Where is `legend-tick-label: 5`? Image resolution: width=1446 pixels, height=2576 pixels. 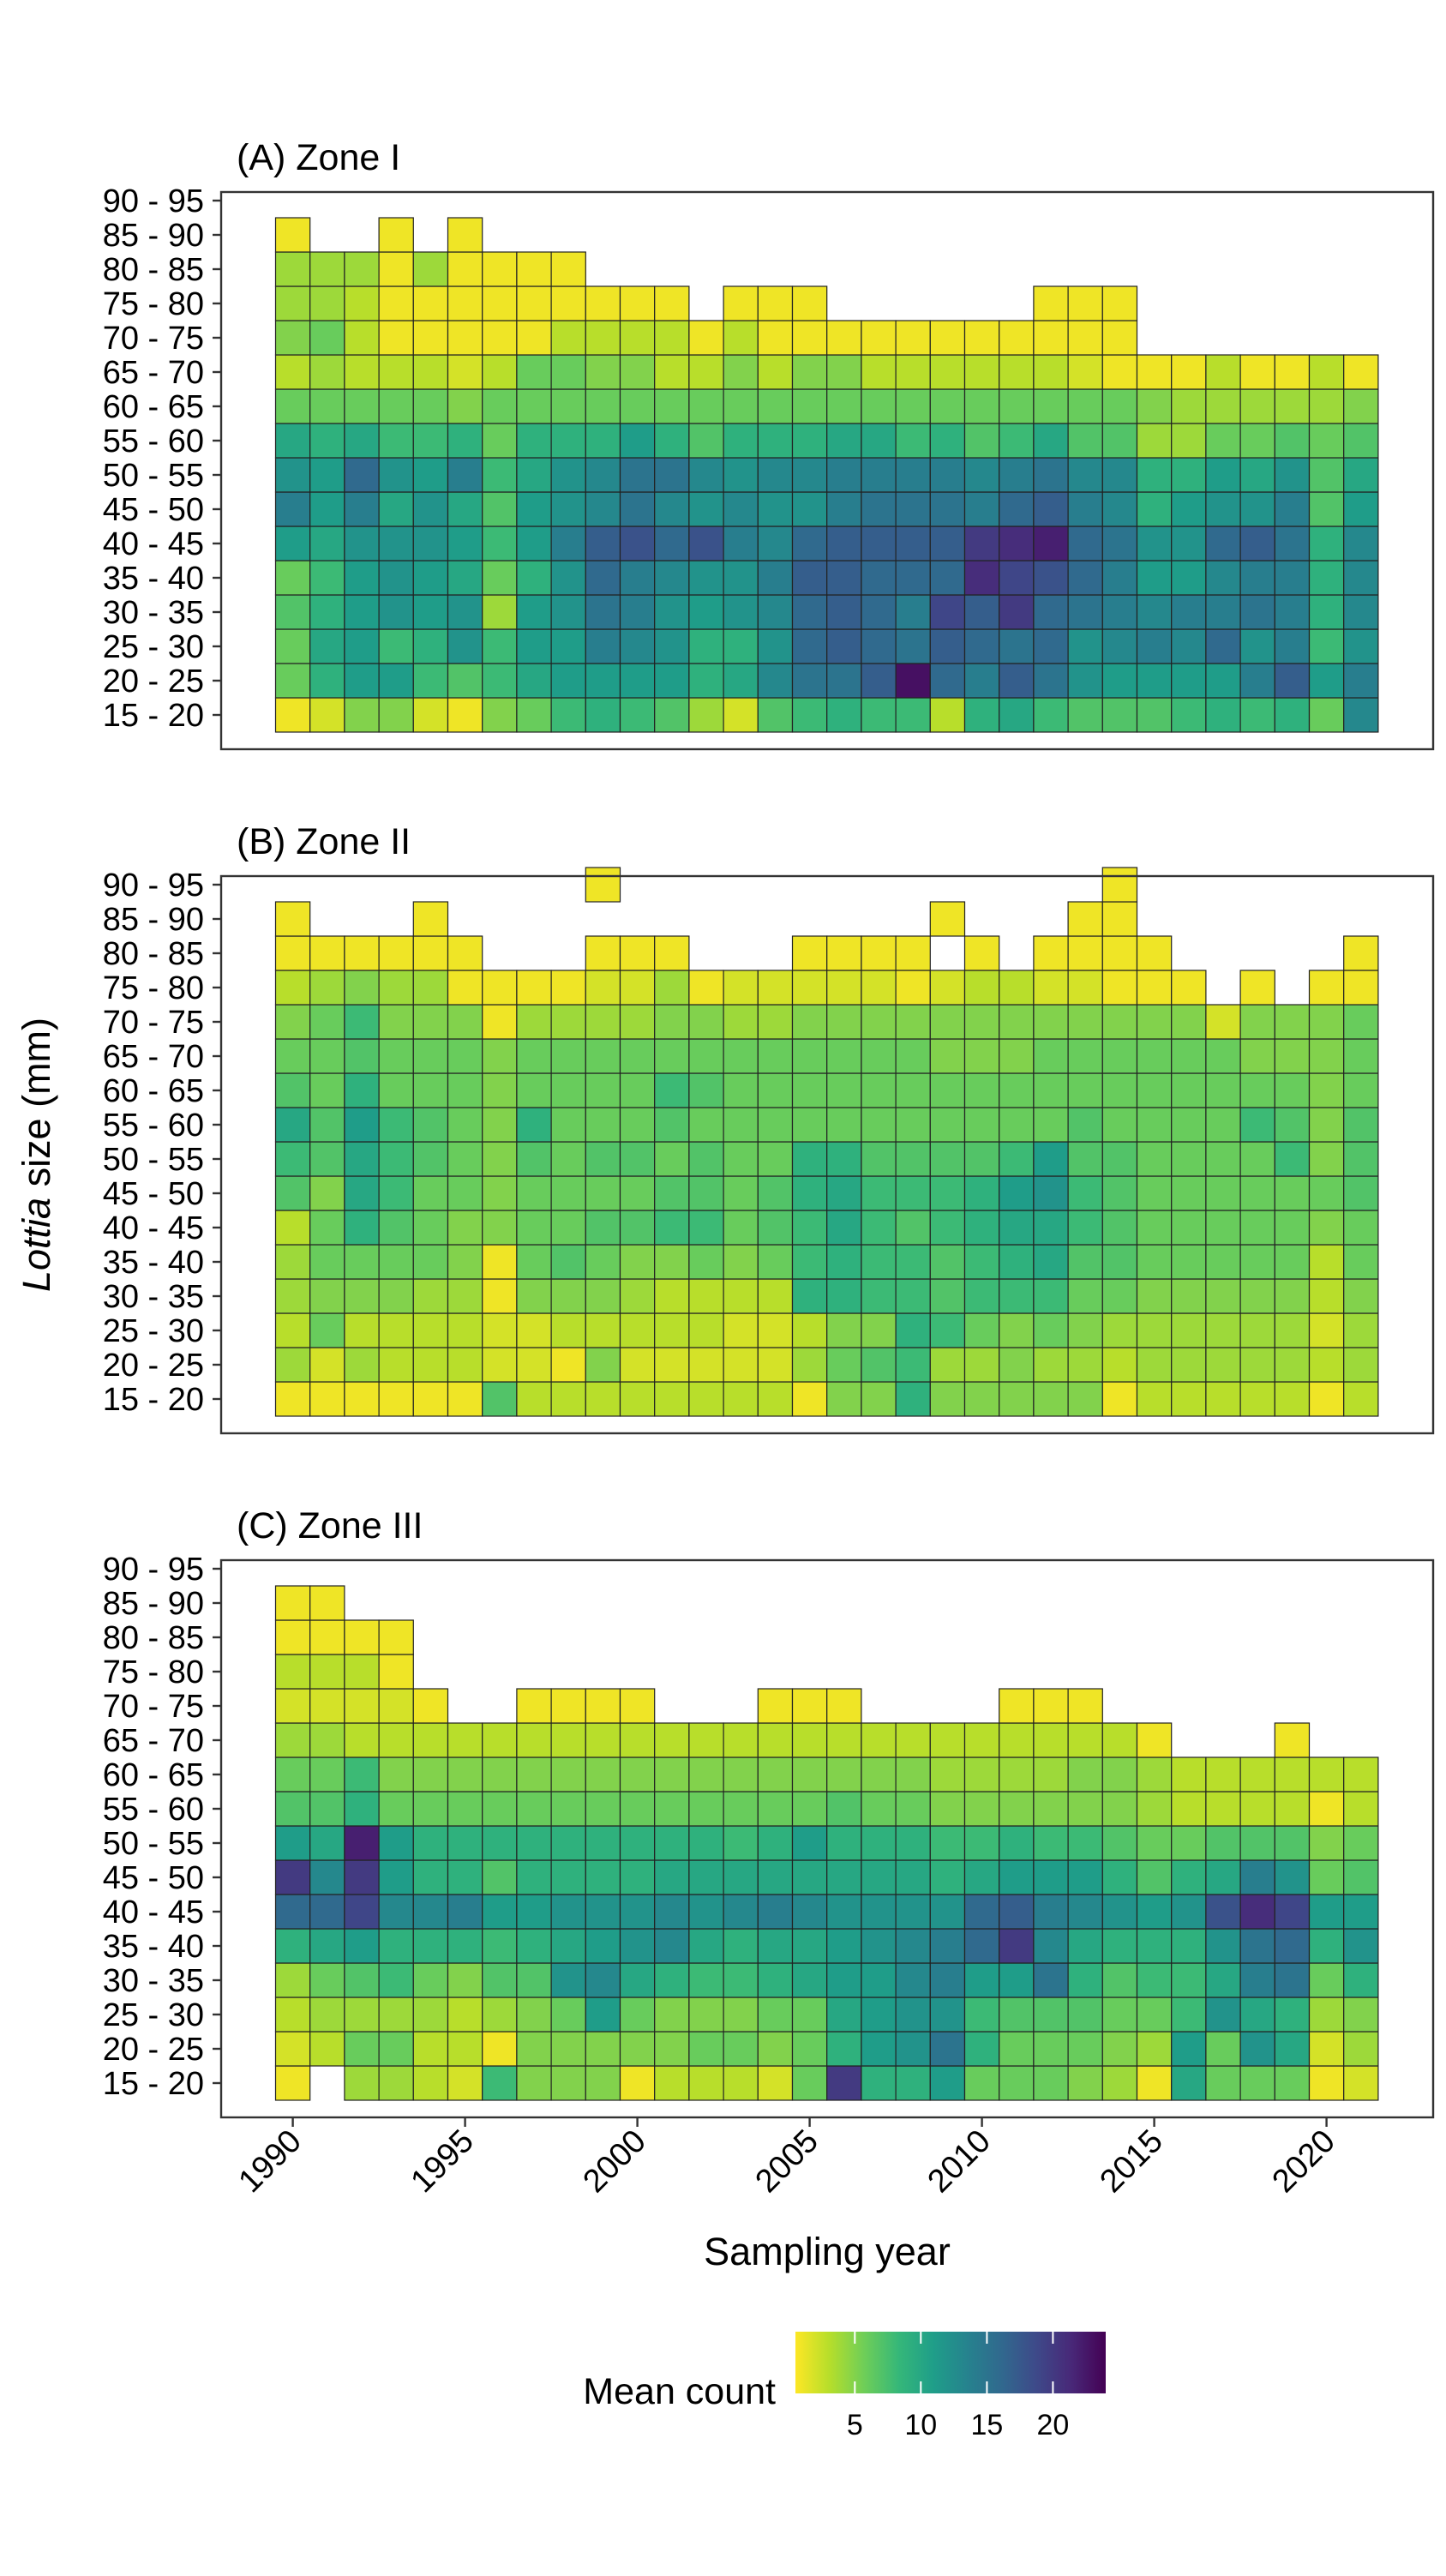
legend-tick-label: 5 is located at coordinates (855, 2425).